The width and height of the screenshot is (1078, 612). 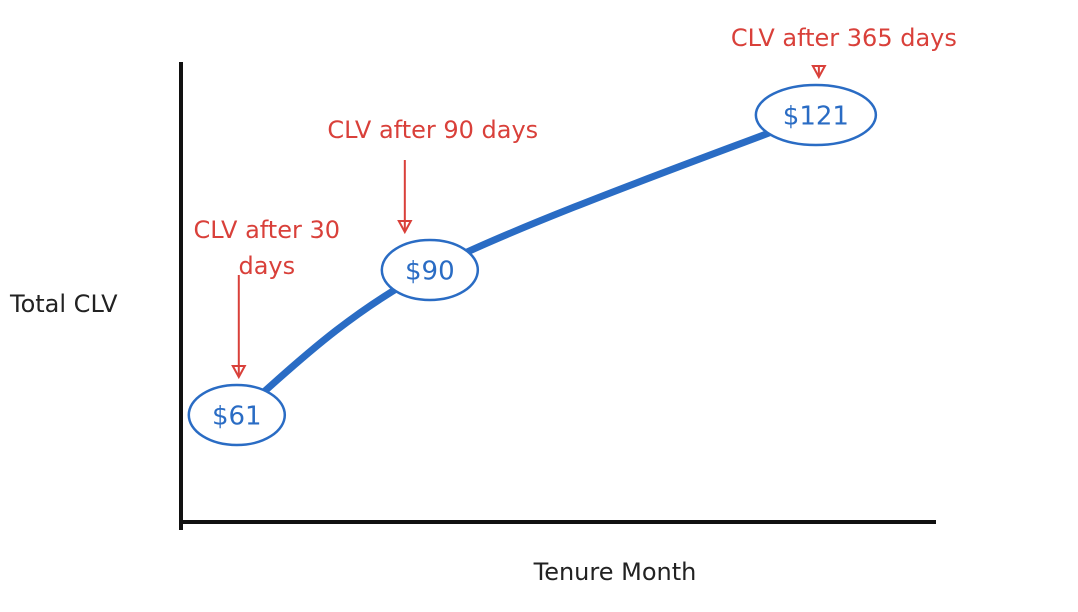 I want to click on annotation: CLV after 30 days, so click(x=267, y=248).